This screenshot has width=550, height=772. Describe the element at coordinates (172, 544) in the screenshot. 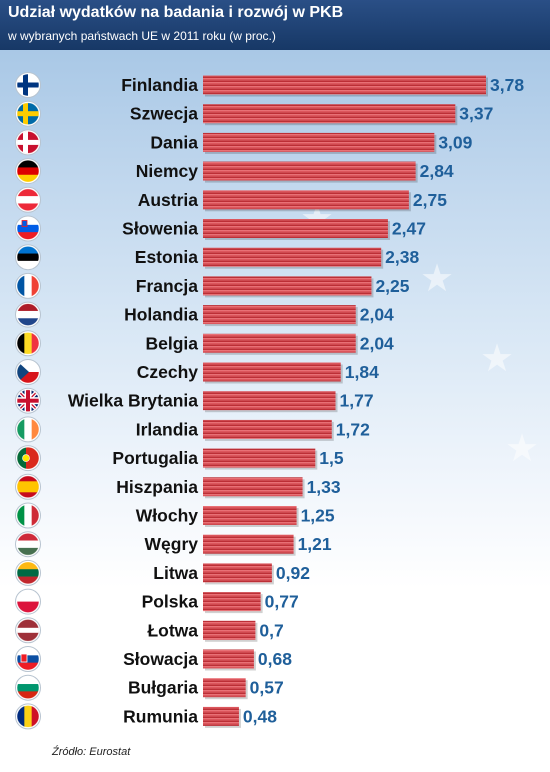

I see `category-label: Węgry` at that location.